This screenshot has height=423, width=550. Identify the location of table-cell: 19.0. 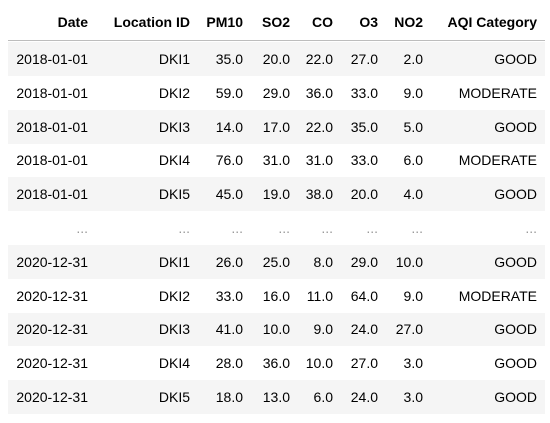
(276, 194).